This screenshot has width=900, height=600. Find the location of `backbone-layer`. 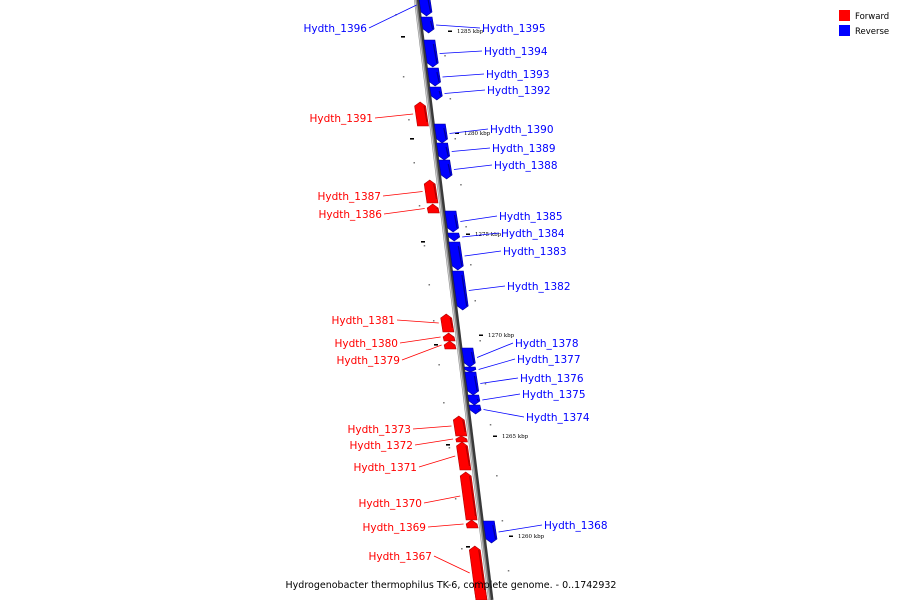

backbone-layer is located at coordinates (454, 300).